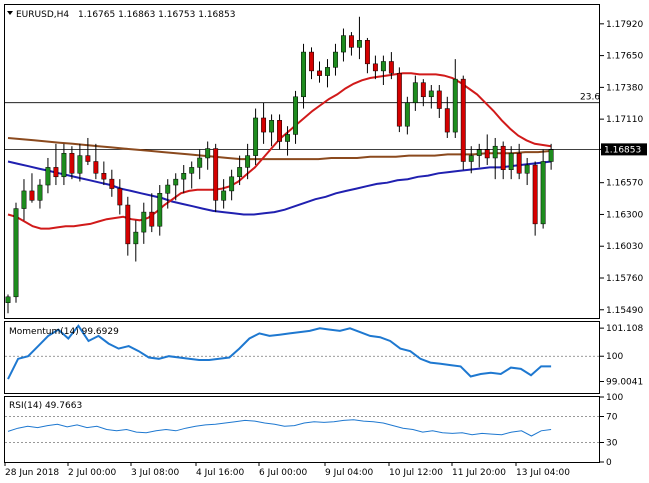 The width and height of the screenshot is (649, 483). What do you see at coordinates (612, 444) in the screenshot?
I see `rsi-tick-label: 30` at bounding box center [612, 444].